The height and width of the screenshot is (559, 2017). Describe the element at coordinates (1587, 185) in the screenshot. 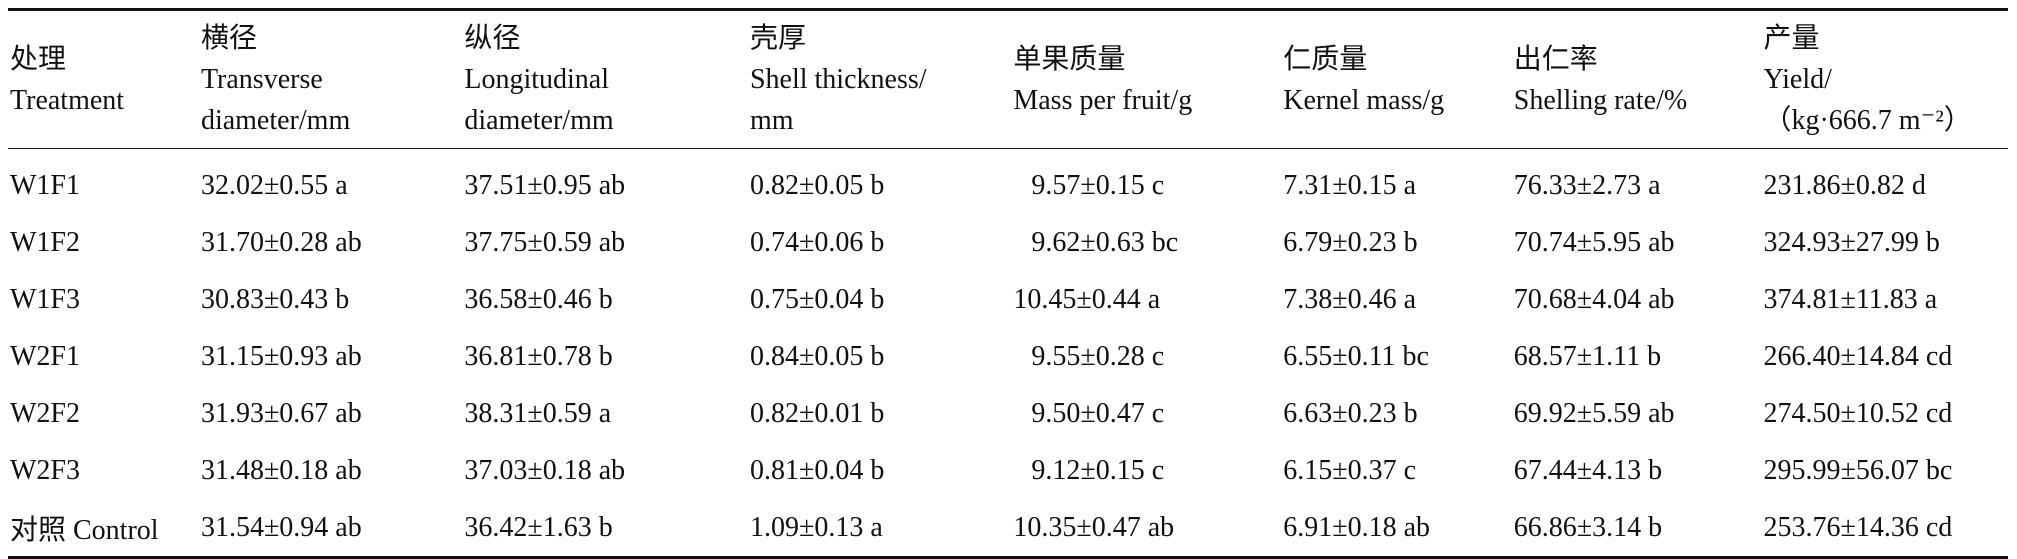

I see `cell-shelling-rate: 76.33±2.73 a` at that location.